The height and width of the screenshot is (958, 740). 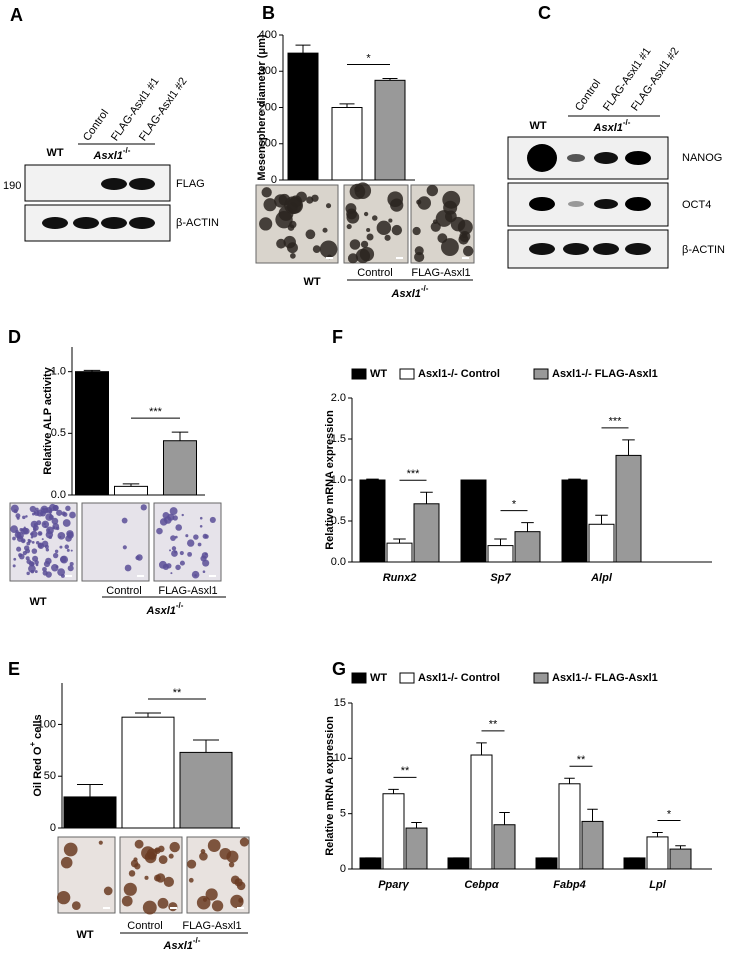 What do you see at coordinates (16, 15) in the screenshot?
I see `panel-label: A` at bounding box center [16, 15].